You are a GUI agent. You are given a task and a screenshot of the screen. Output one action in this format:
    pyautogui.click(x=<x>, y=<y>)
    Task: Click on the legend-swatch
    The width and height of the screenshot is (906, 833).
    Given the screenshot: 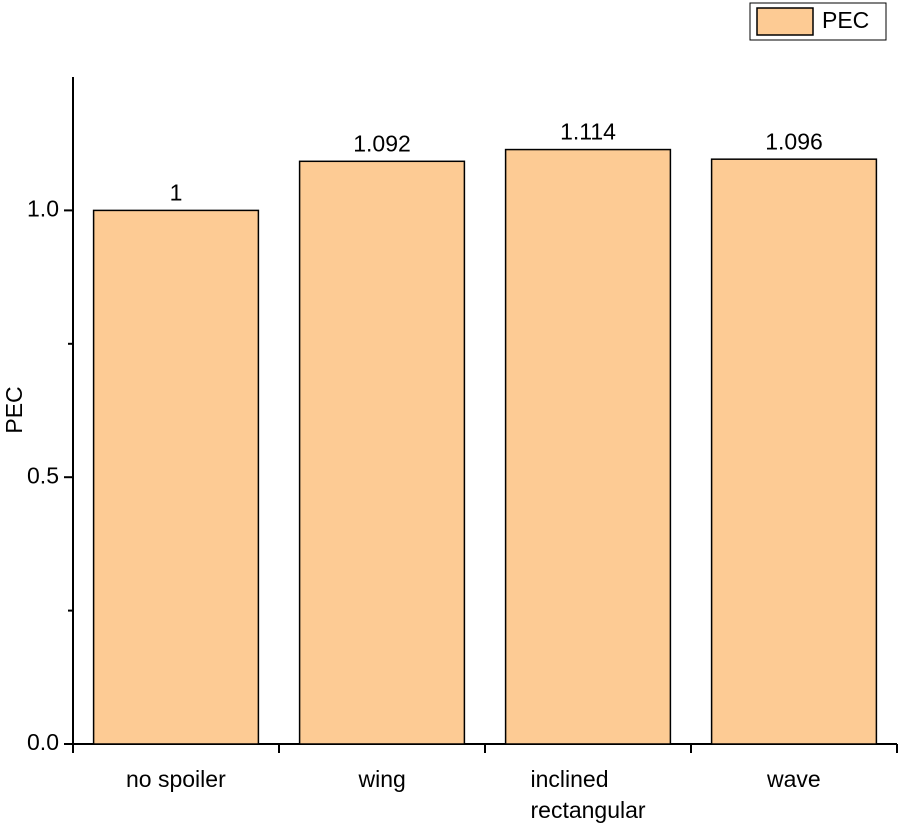 What is the action you would take?
    pyautogui.click(x=785, y=21)
    